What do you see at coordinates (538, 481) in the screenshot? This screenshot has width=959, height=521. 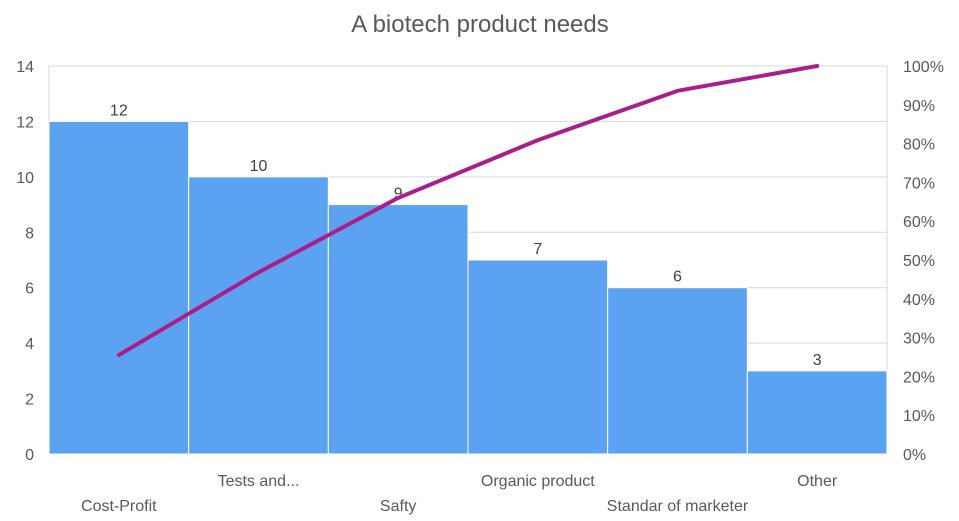 I see `category-label: Organic product` at bounding box center [538, 481].